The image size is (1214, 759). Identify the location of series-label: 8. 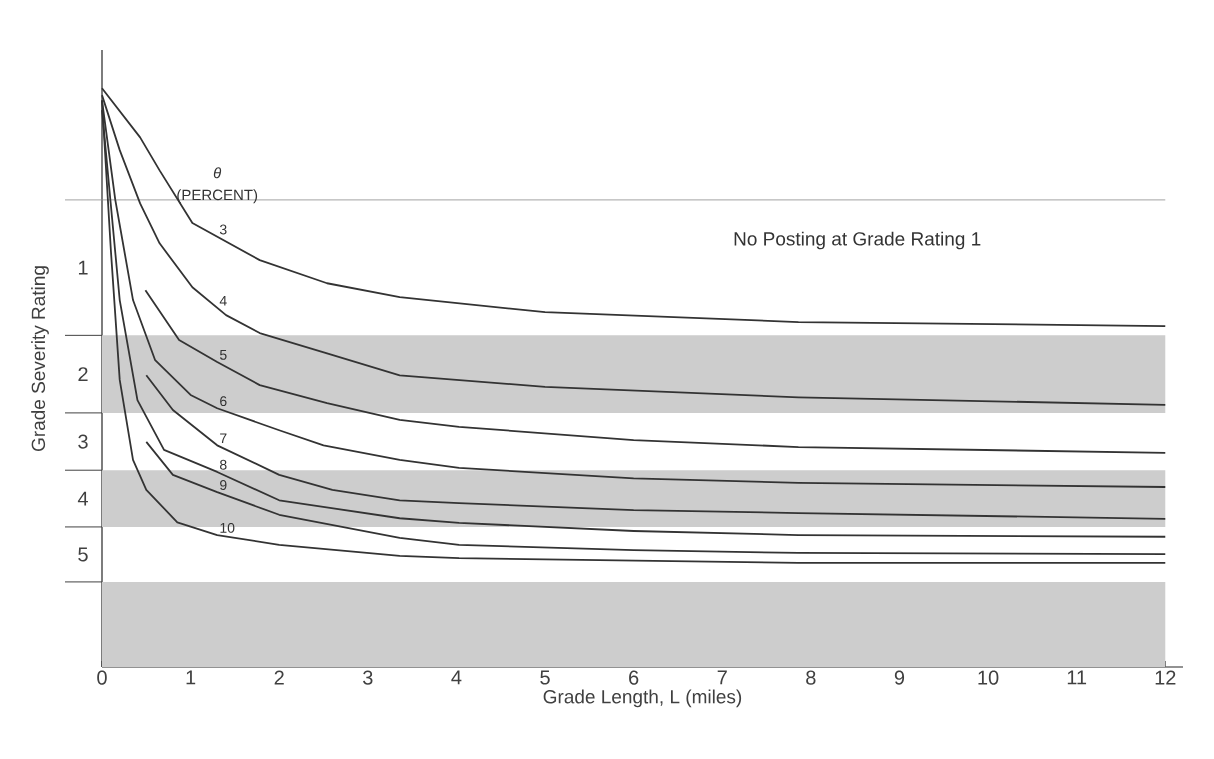
(223, 464).